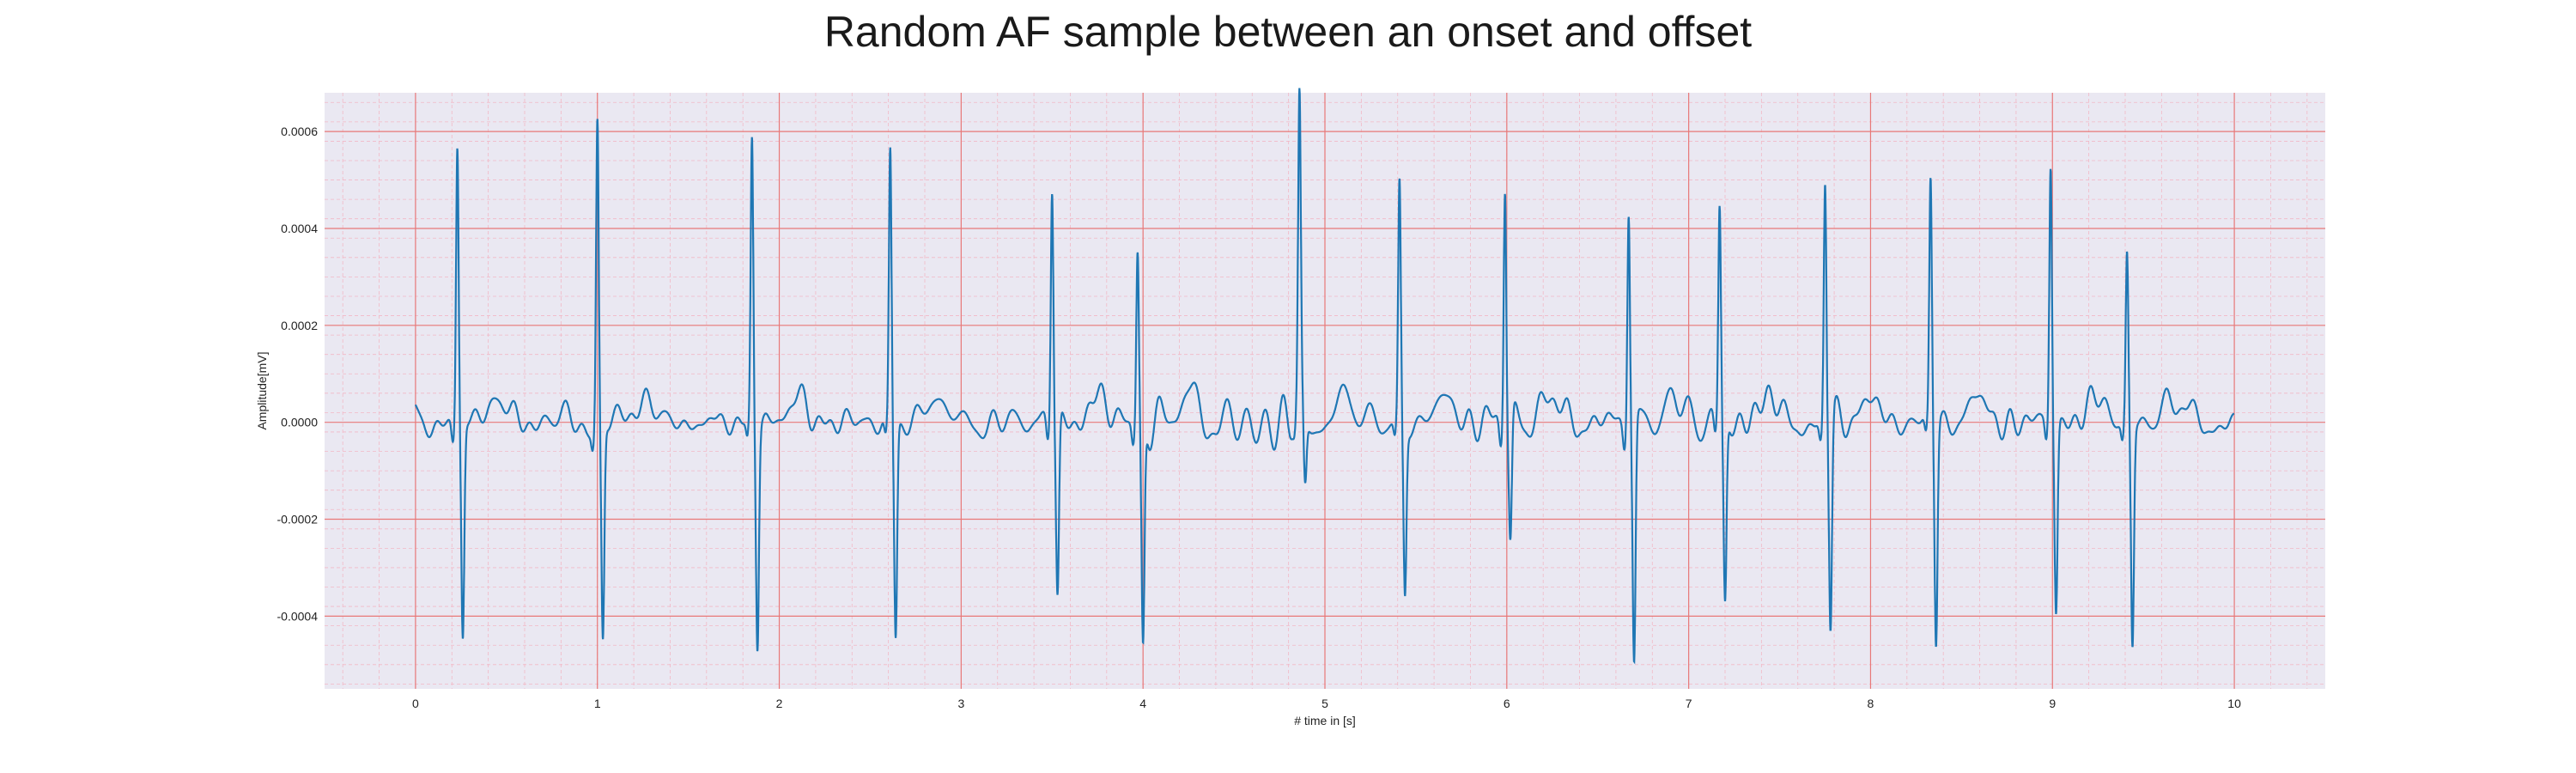  I want to click on x-tick-label: 9, so click(2053, 703).